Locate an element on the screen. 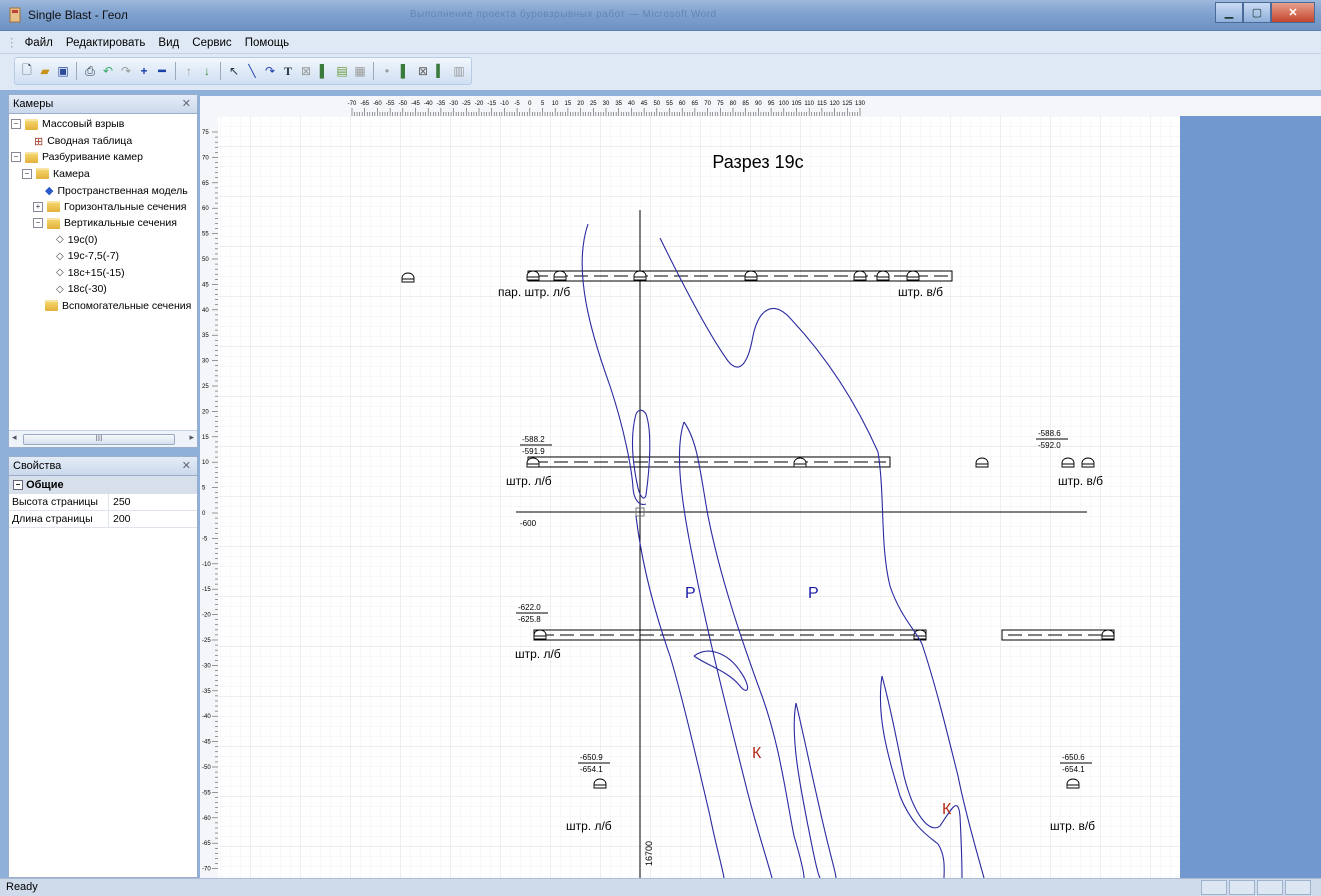  ruler-tick-label: -45 is located at coordinates (206, 743).